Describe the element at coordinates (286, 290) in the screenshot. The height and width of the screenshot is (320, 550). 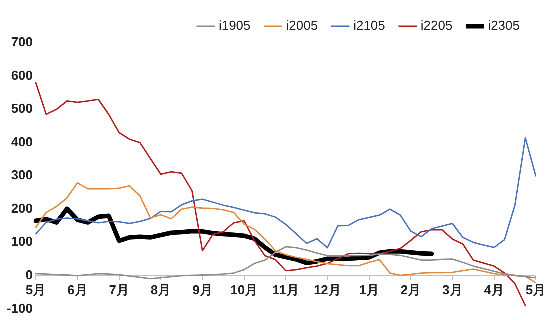
I see `x-tick-label: 11月` at that location.